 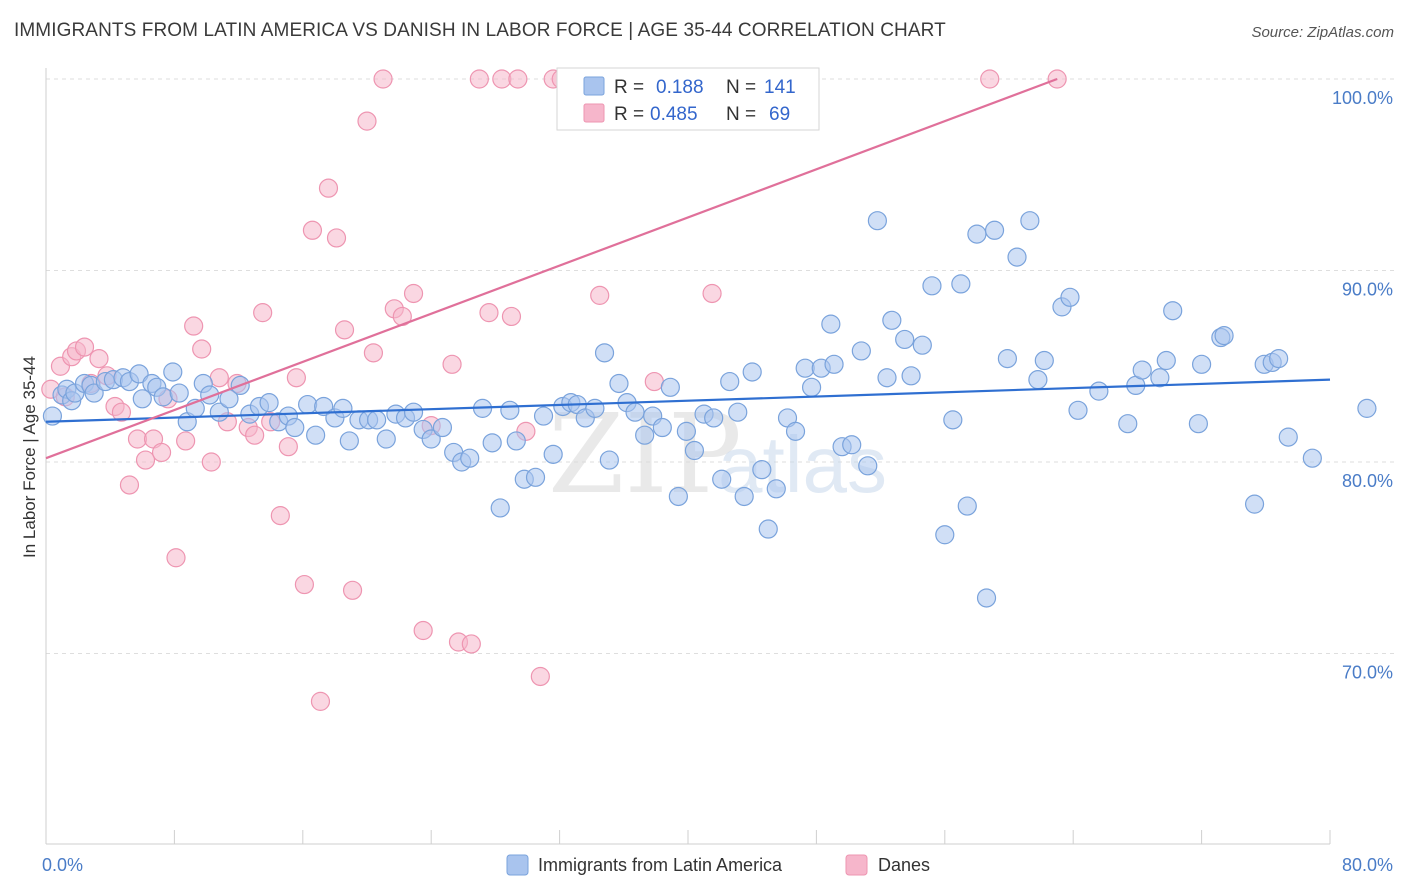 What do you see at coordinates (1362, 98) in the screenshot?
I see `y-tick-label-0: 100.0%` at bounding box center [1362, 98].